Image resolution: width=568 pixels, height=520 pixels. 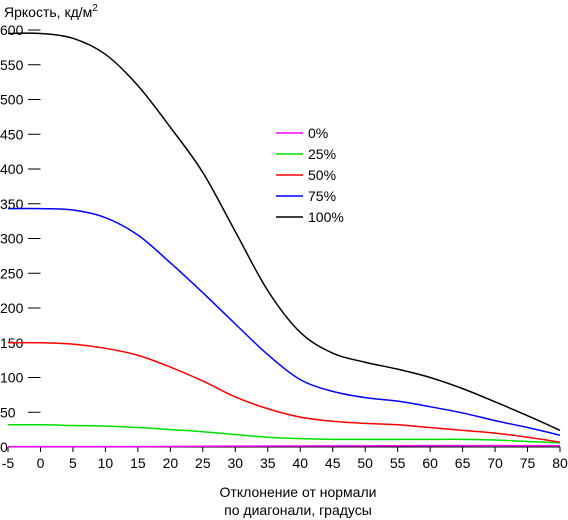 What do you see at coordinates (73, 463) in the screenshot?
I see `x-tick-label: 5` at bounding box center [73, 463].